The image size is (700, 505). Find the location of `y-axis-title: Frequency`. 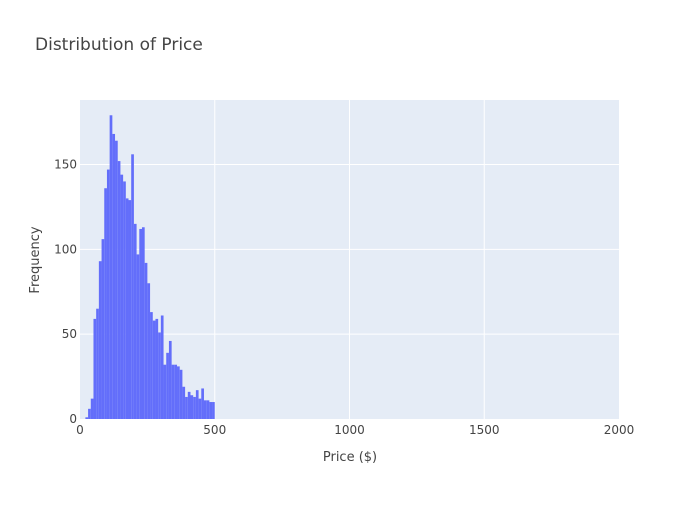

y-axis-title: Frequency is located at coordinates (35, 259).